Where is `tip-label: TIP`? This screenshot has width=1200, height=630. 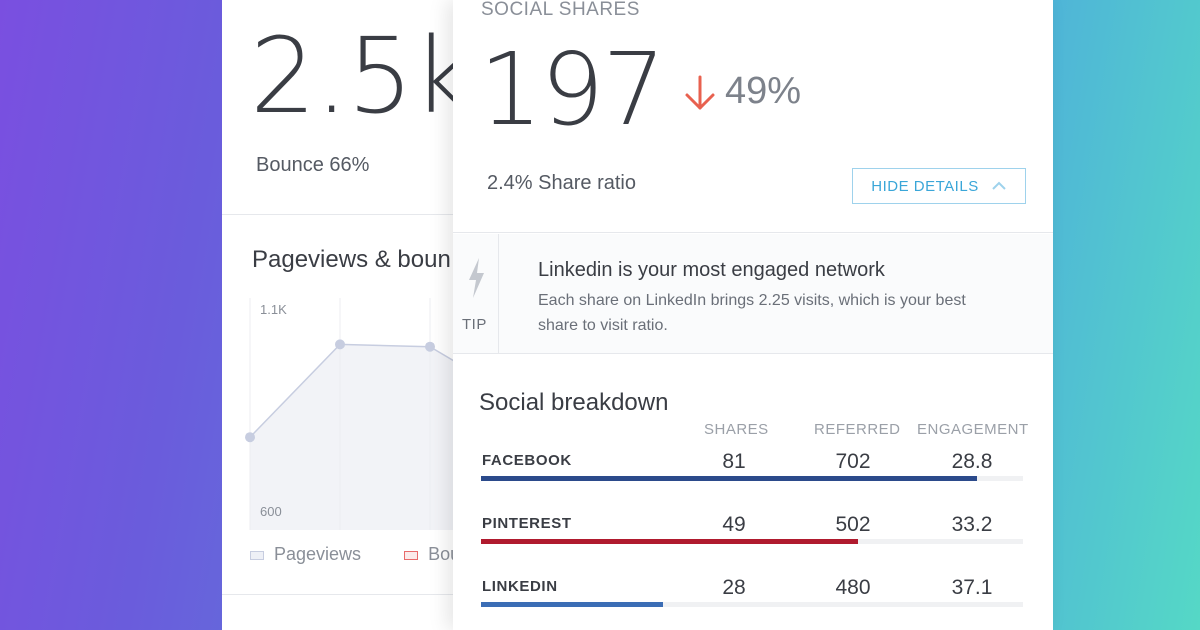 tip-label: TIP is located at coordinates (474, 324).